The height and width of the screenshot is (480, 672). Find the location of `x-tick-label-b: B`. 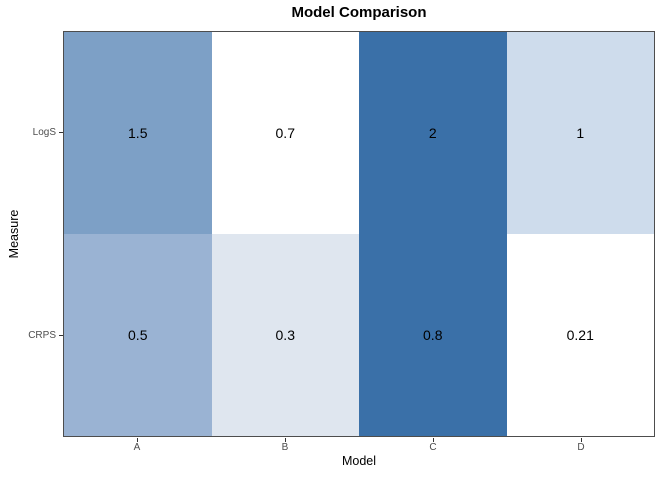

x-tick-label-b: B is located at coordinates (285, 447).